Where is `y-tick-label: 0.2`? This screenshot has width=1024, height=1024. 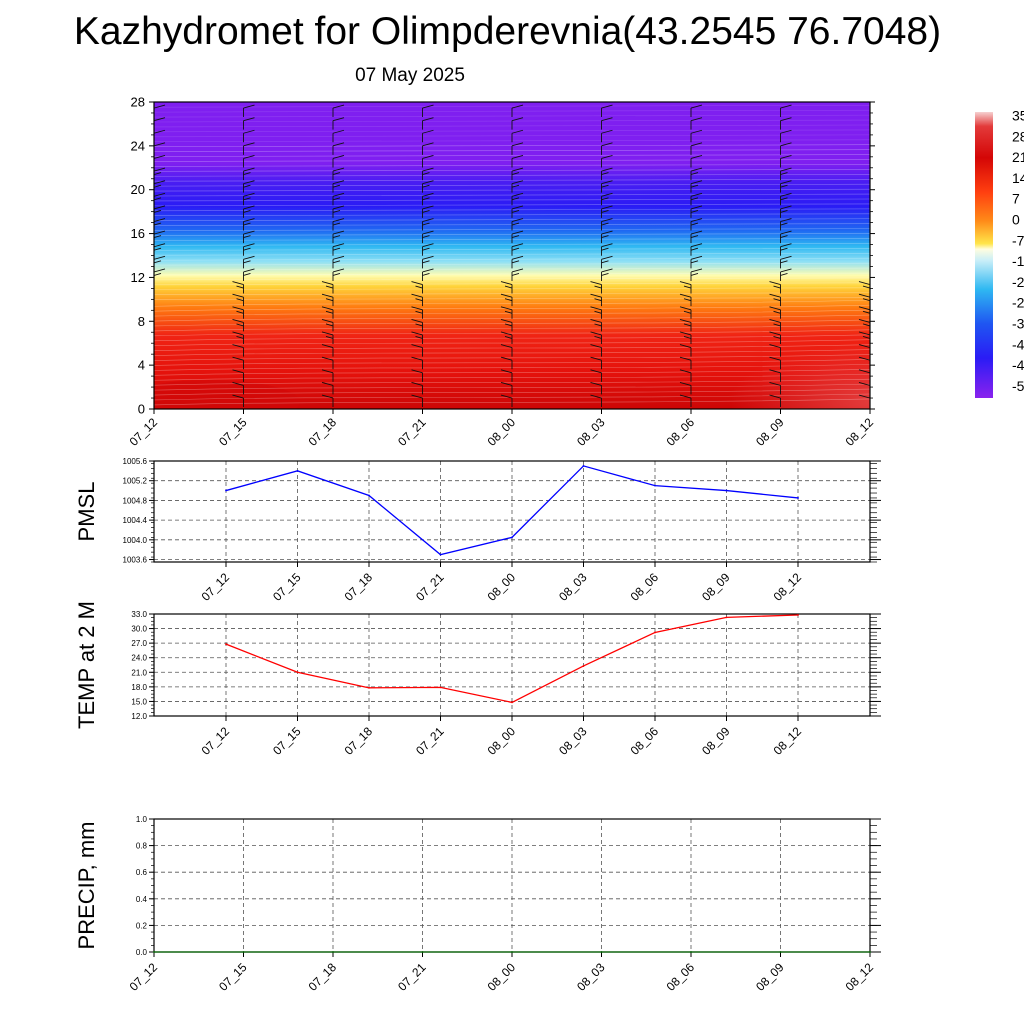
y-tick-label: 0.2 is located at coordinates (142, 925).